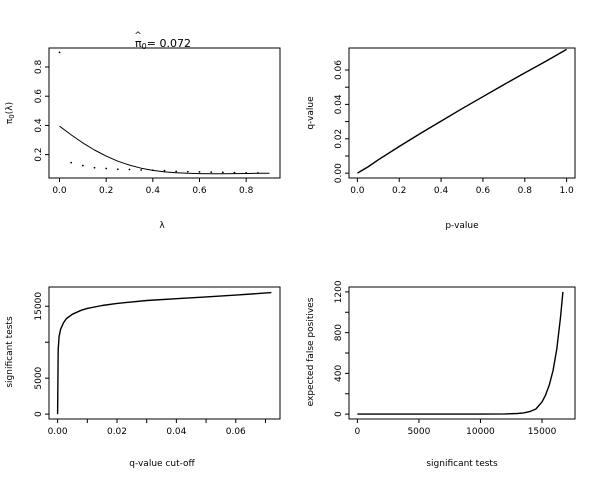 Image resolution: width=600 pixels, height=480 pixels. I want to click on x-tick-label: 5000, so click(418, 432).